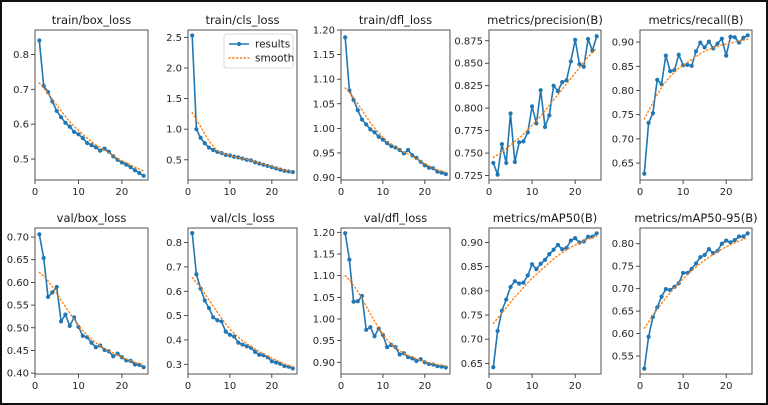 This screenshot has height=405, width=768. Describe the element at coordinates (695, 20) in the screenshot. I see `subplot-title: metrics/recall(B)` at that location.